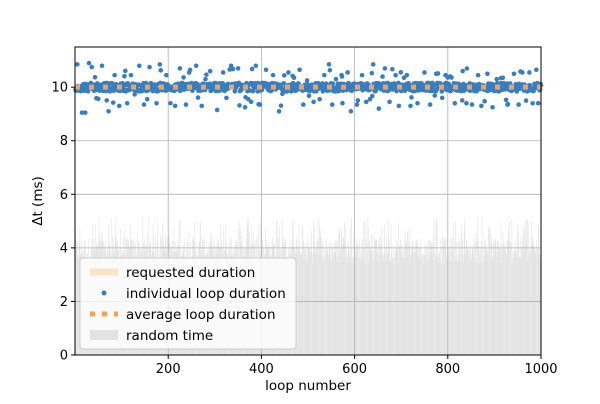 The width and height of the screenshot is (600, 404). Describe the element at coordinates (169, 336) in the screenshot. I see `legend-label: random time` at that location.